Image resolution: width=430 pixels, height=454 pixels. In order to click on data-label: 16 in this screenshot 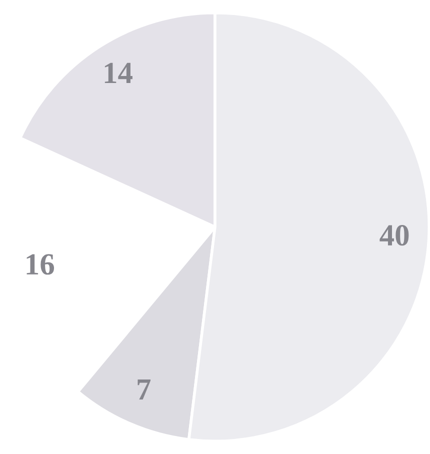, I will do `click(40, 264)`.